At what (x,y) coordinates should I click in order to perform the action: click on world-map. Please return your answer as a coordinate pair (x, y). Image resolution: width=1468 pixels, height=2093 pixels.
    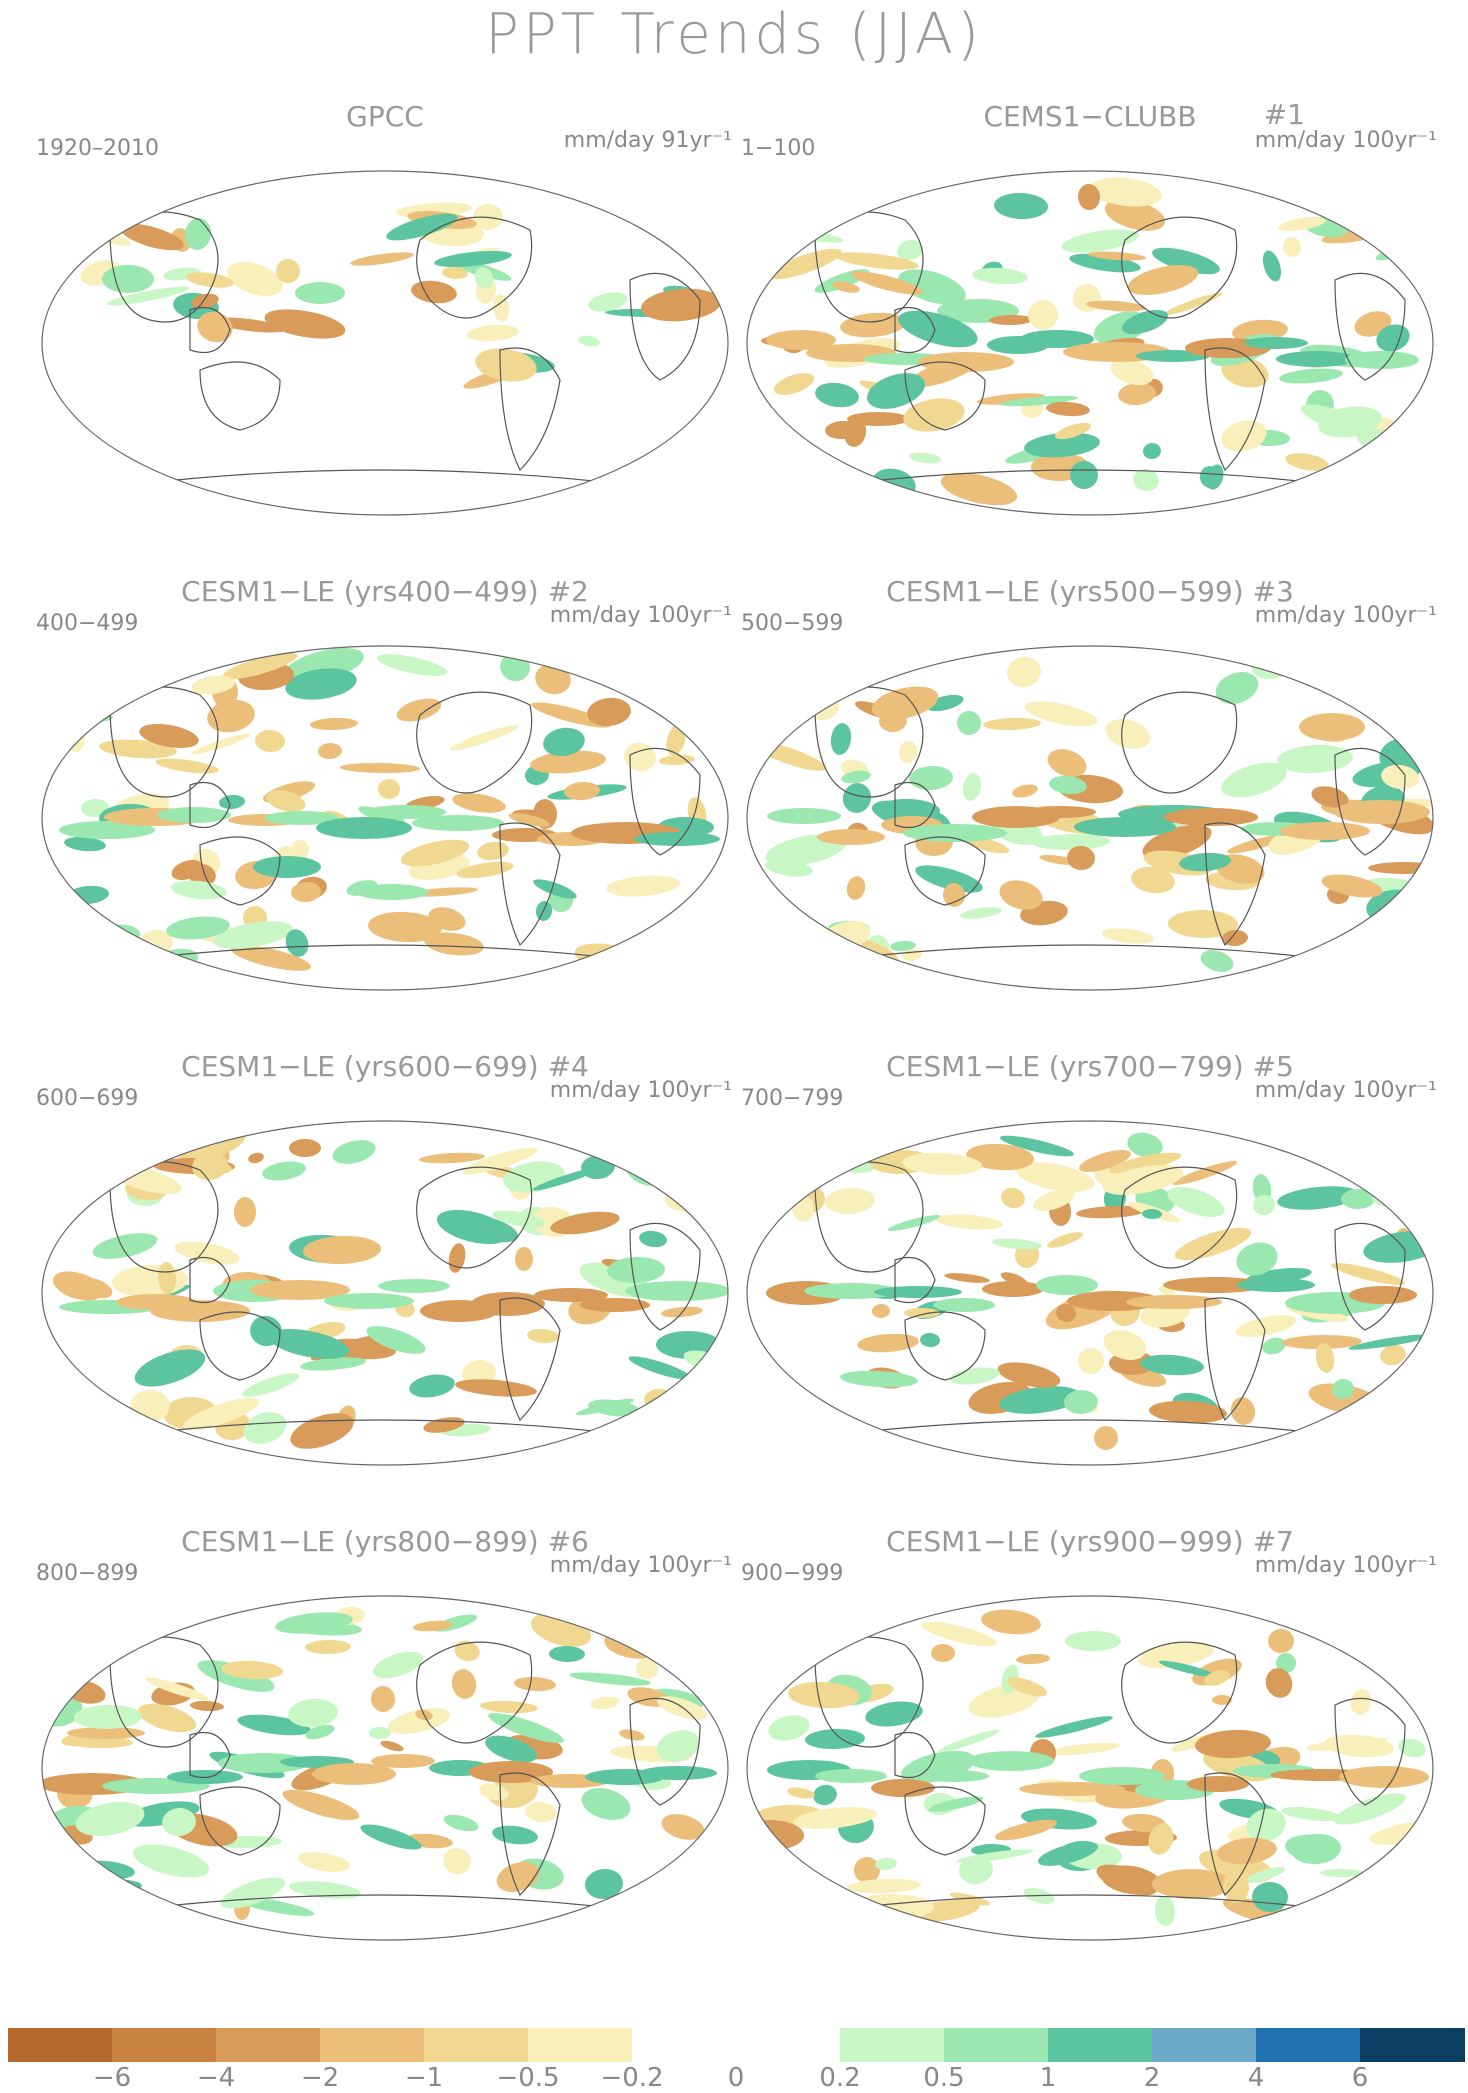
    Looking at the image, I should click on (1090, 1768).